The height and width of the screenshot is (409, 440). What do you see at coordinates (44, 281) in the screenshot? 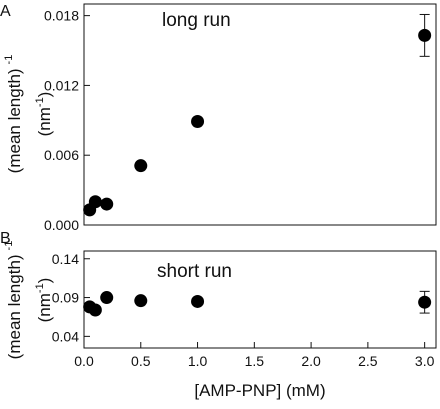
I see `panel-b-y-unit-close: )` at bounding box center [44, 281].